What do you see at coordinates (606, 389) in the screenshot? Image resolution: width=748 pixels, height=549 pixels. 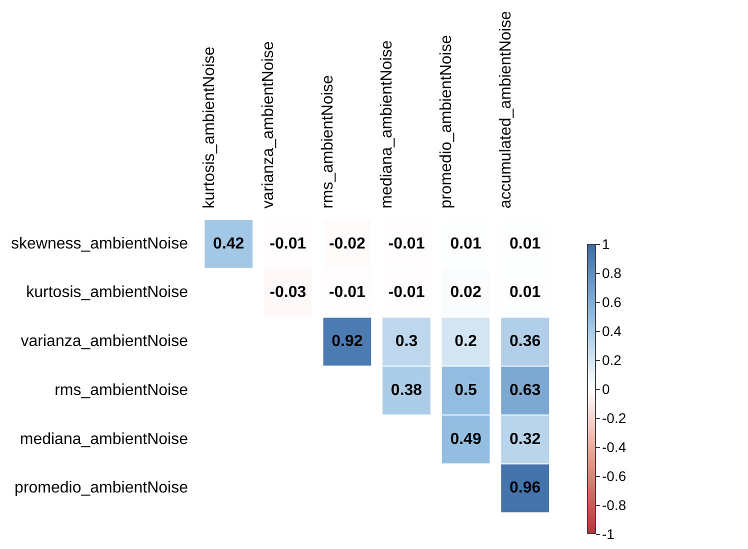 I see `color-bar-label: 0` at bounding box center [606, 389].